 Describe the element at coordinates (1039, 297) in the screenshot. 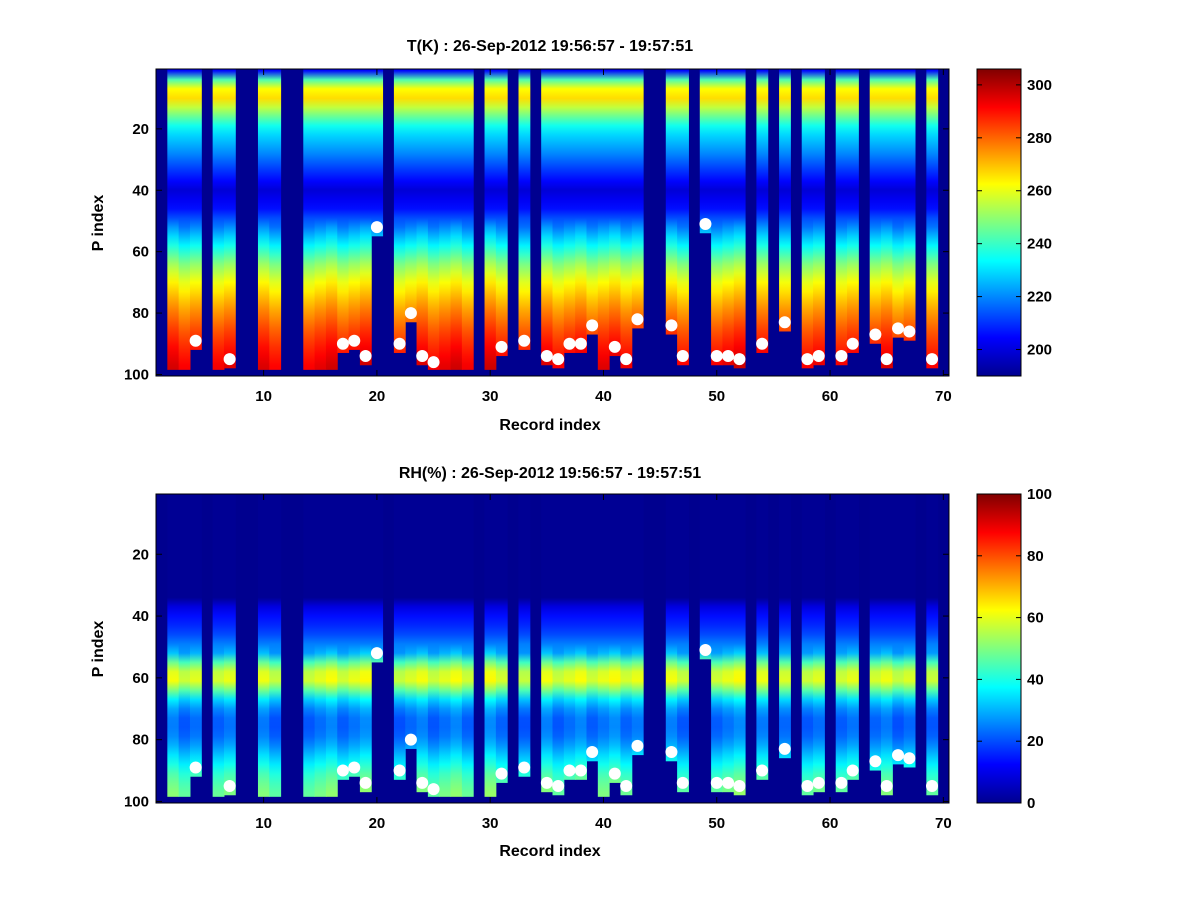

I see `colorbar-tick-label: 220` at that location.